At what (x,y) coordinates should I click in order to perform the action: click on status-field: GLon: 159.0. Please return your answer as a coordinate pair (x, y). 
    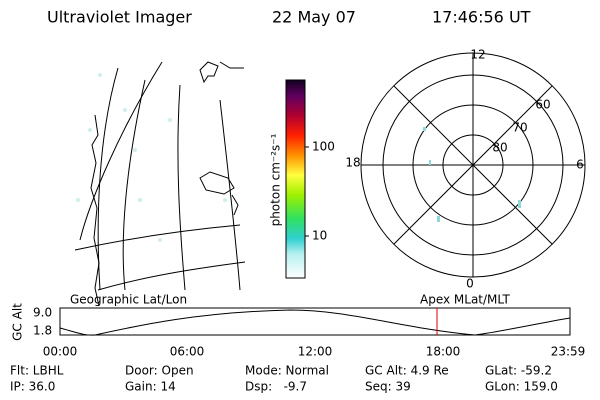
    Looking at the image, I should click on (521, 387).